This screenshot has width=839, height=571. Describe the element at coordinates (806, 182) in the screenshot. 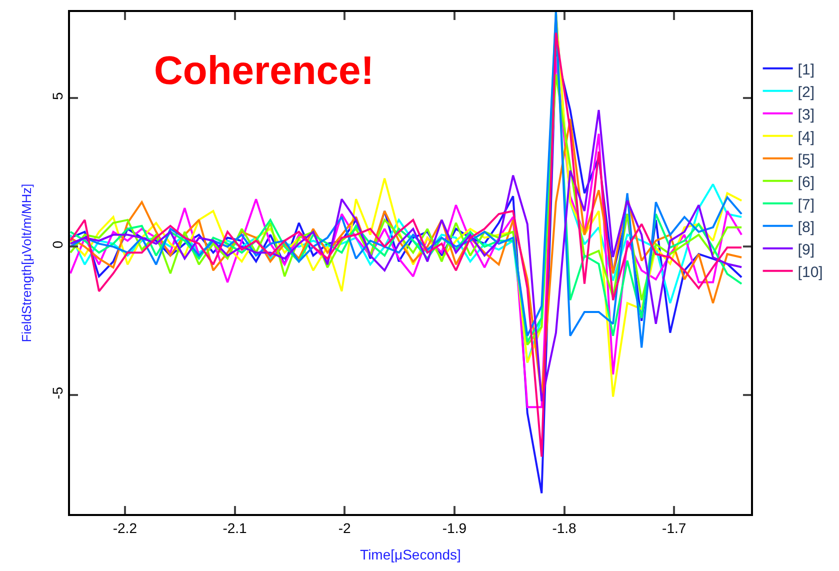

I see `legend-label: [6]` at that location.